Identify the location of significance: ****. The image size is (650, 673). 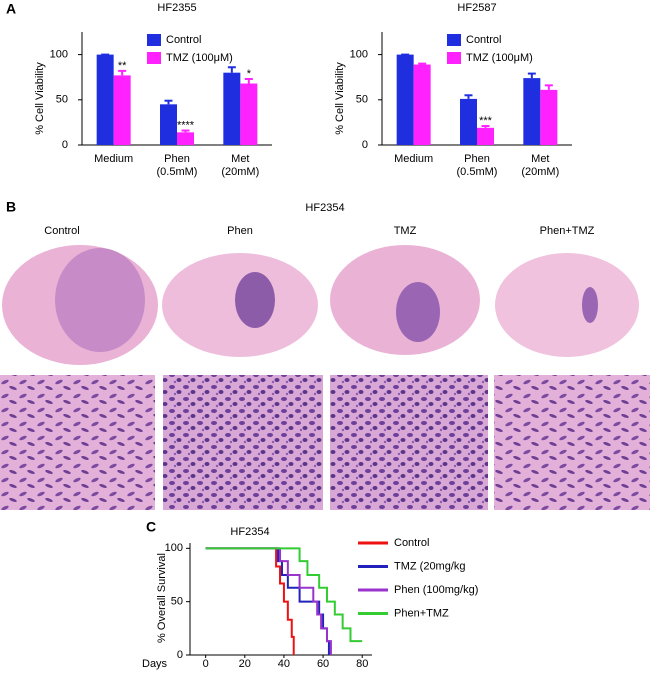
(186, 125).